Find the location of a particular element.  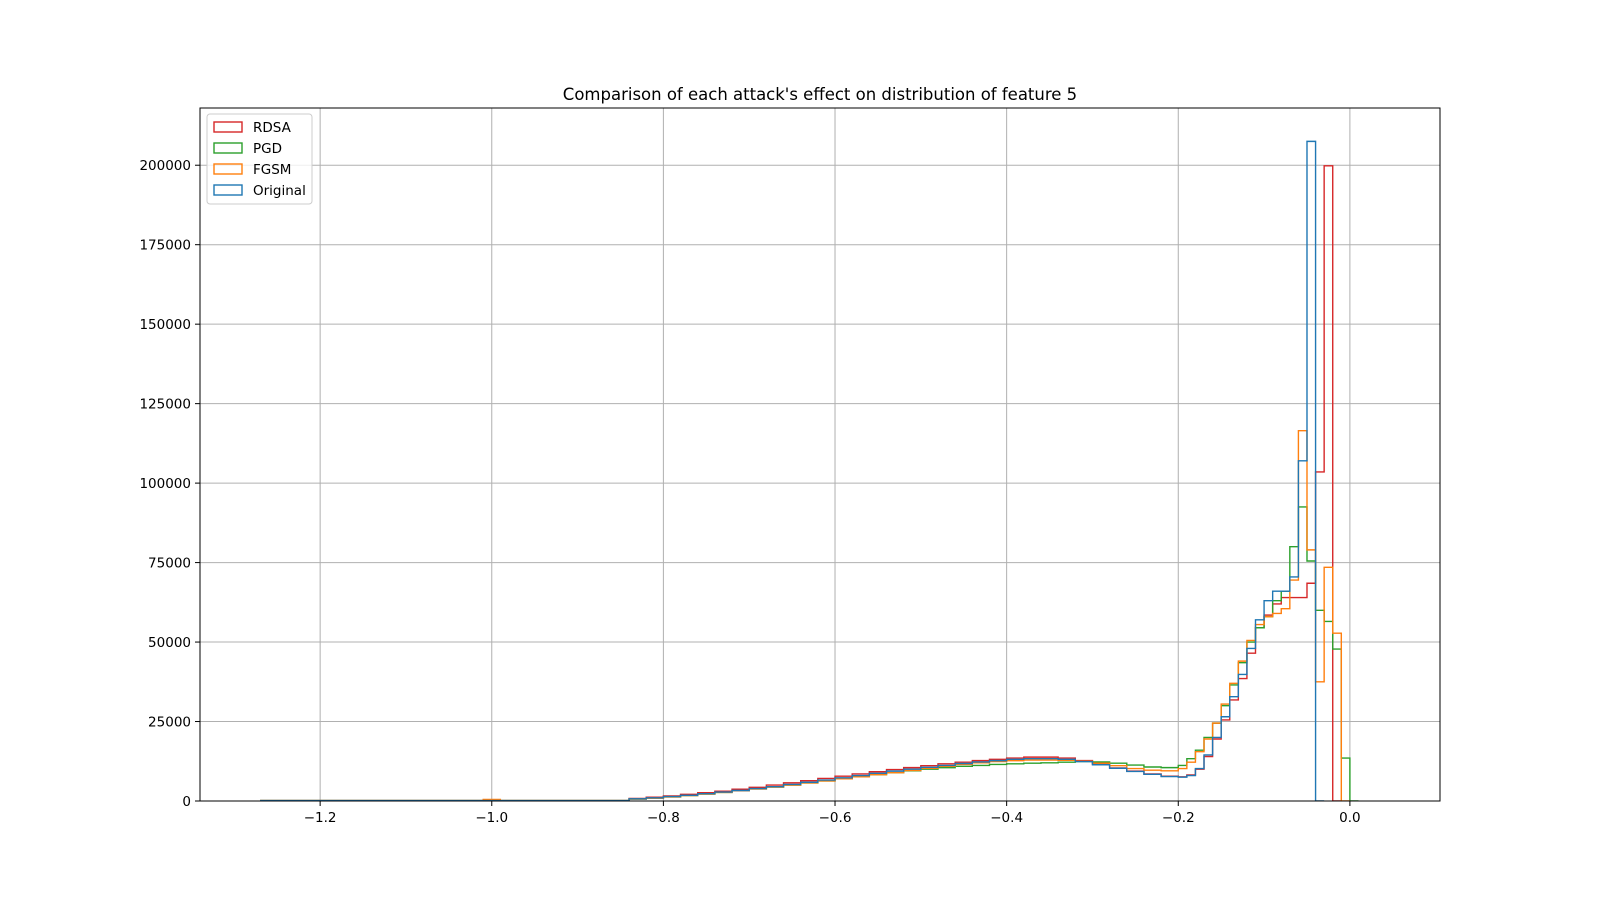

y-tick-label: 75000 is located at coordinates (169, 564).